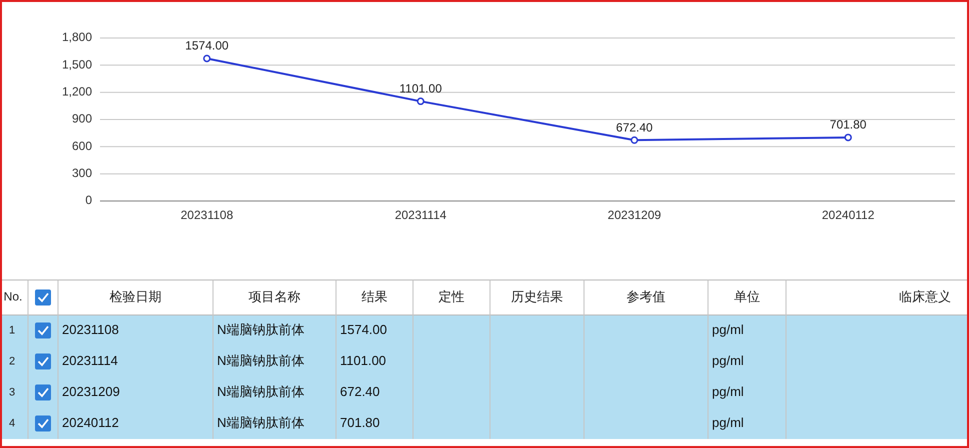 This screenshot has width=969, height=448. I want to click on text: No., so click(13, 297).